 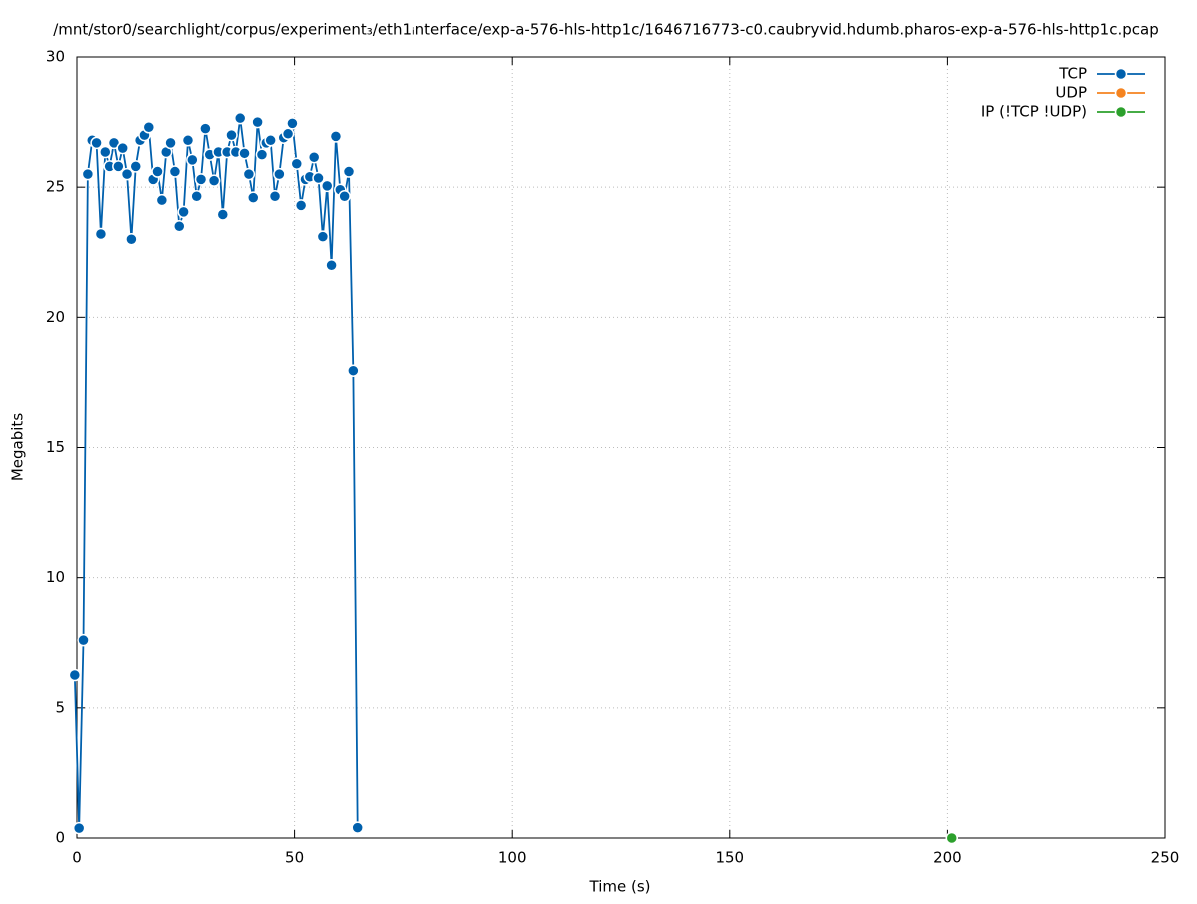 What do you see at coordinates (1071, 93) in the screenshot?
I see `legend-label: UDP` at bounding box center [1071, 93].